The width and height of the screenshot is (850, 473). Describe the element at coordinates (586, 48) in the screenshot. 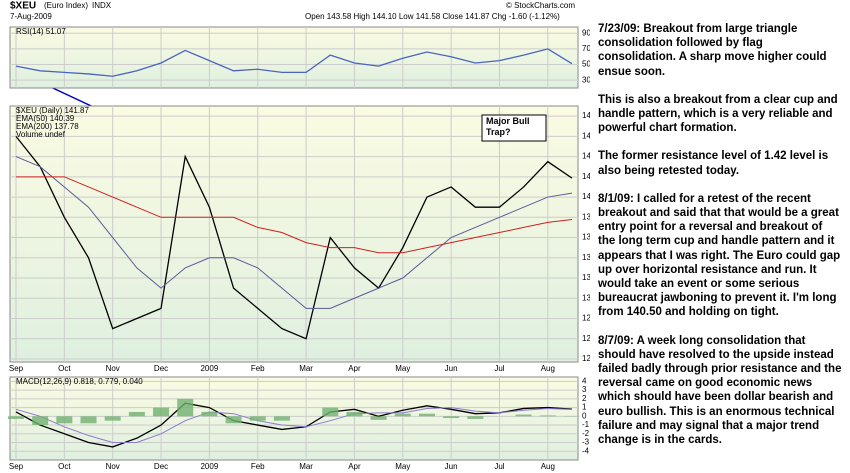

I see `y-tick-label: 70` at that location.